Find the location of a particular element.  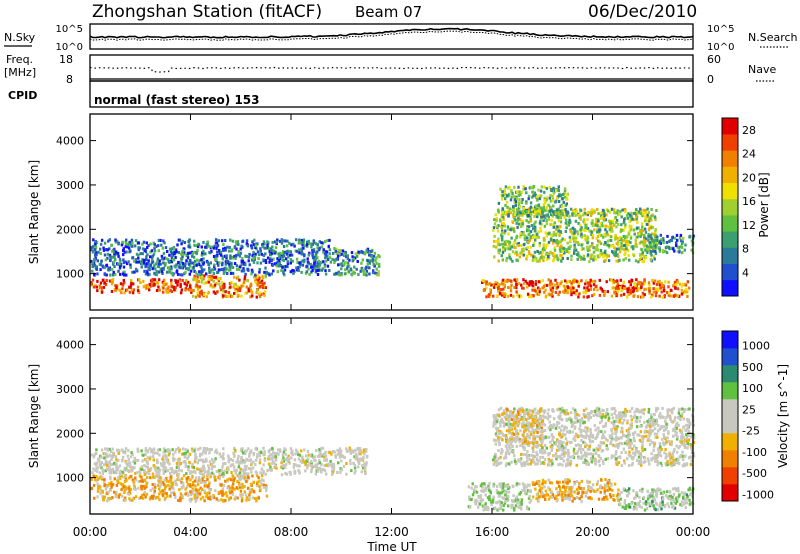

ytick-label: 4000 is located at coordinates (70, 141).